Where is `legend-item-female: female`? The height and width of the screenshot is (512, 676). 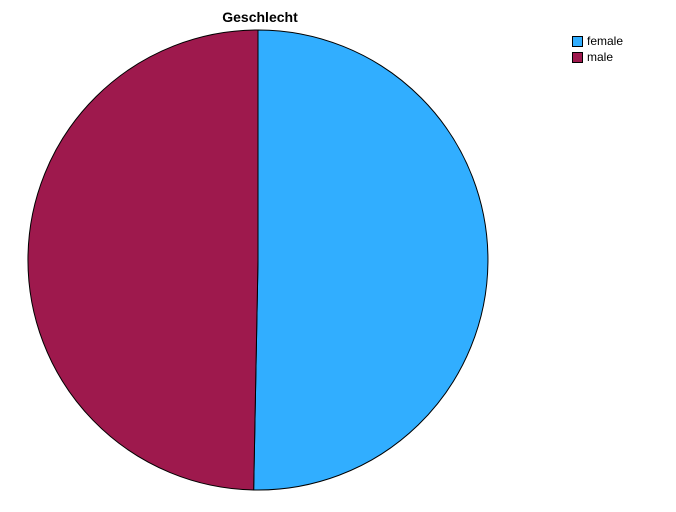 legend-item-female: female is located at coordinates (597, 41).